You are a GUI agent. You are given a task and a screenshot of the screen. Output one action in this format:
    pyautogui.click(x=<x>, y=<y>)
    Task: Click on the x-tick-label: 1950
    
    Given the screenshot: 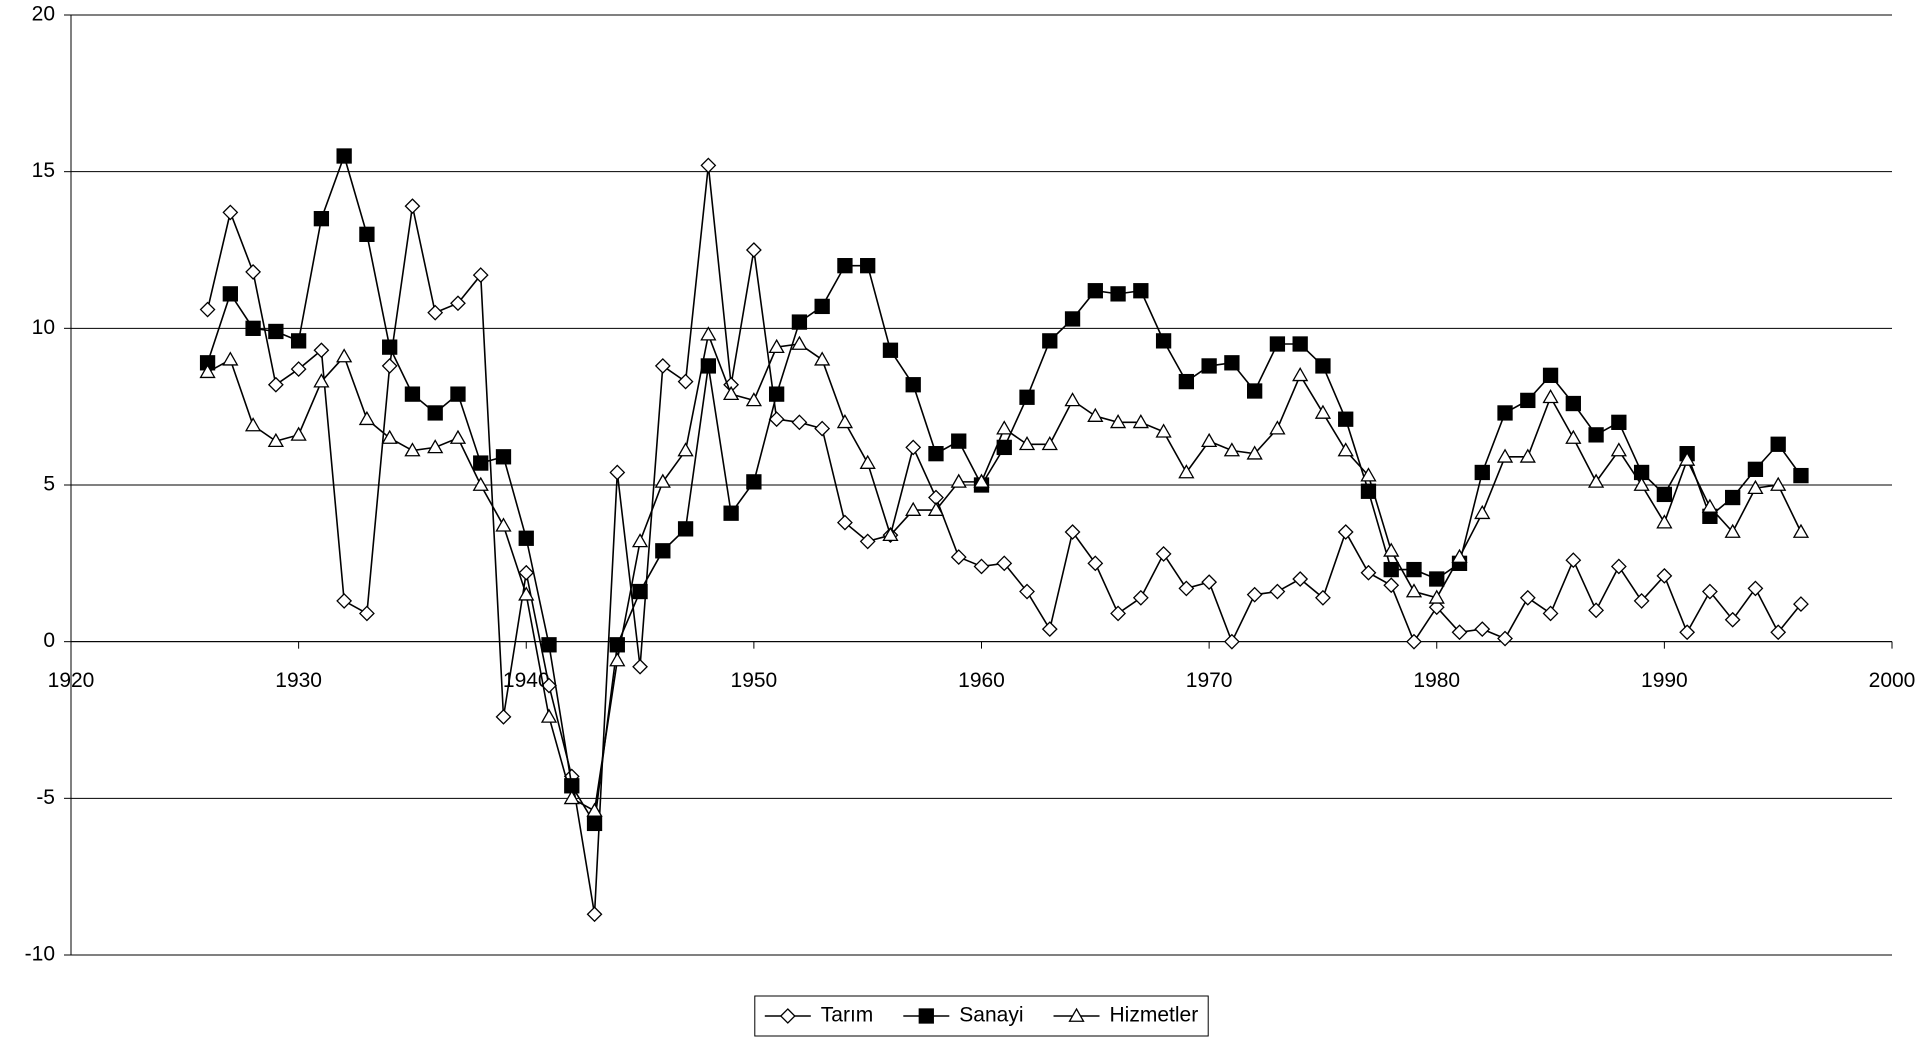 What is the action you would take?
    pyautogui.click(x=754, y=680)
    